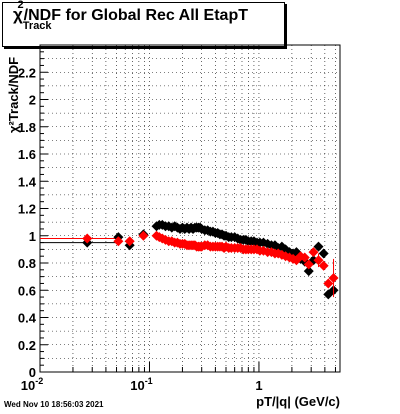 Image resolution: width=400 pixels, height=414 pixels. What do you see at coordinates (54, 404) in the screenshot?
I see `timestamp: Wed Nov 10 18:56:03 2021` at bounding box center [54, 404].